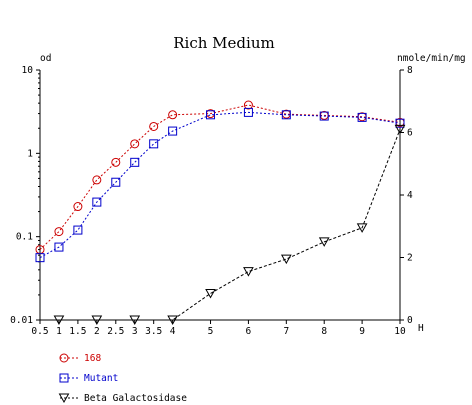  Describe the element at coordinates (115, 331) in the screenshot. I see `x-tick-label: 2.5` at that location.